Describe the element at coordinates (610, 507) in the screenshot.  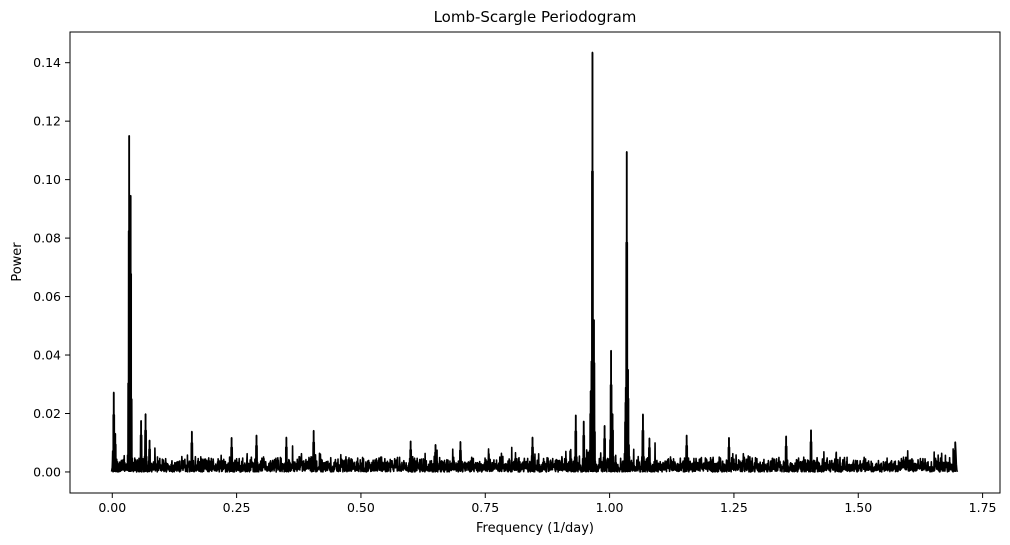
I see `x-tick-label: 1.00` at that location.